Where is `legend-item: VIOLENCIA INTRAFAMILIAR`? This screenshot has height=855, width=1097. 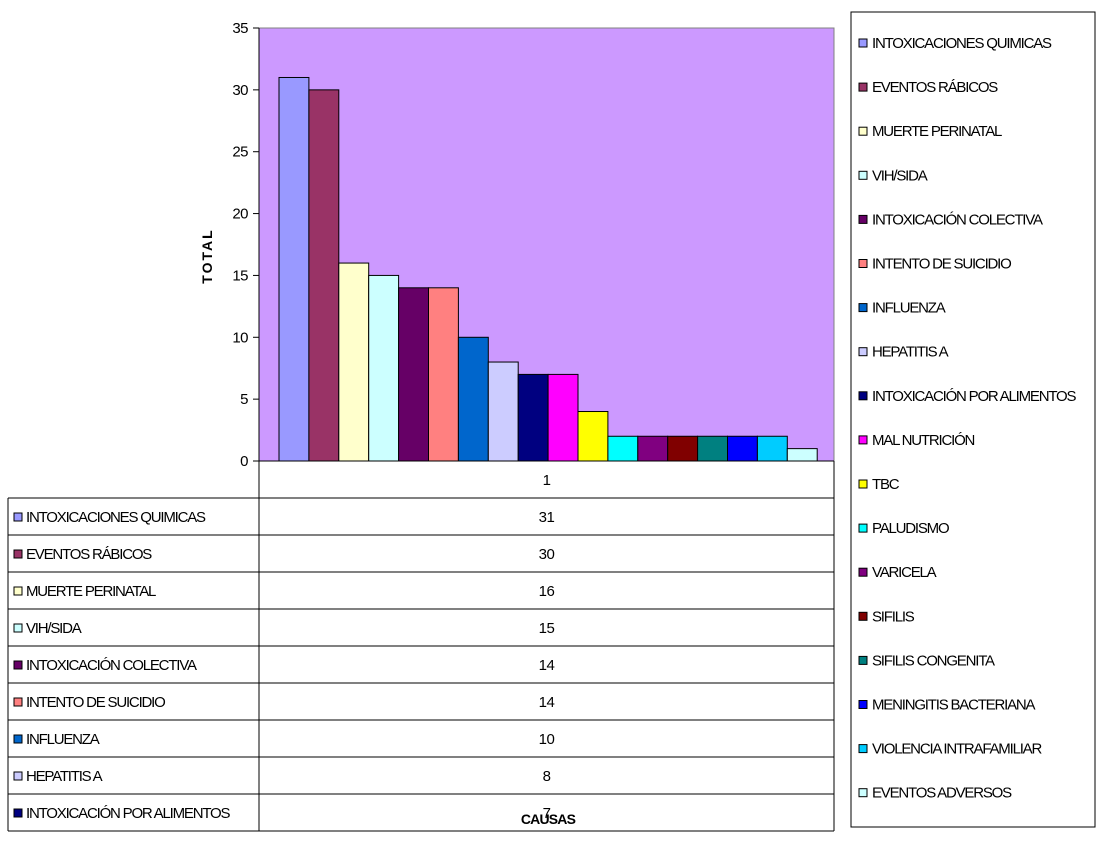 legend-item: VIOLENCIA INTRAFAMILIAR is located at coordinates (957, 749).